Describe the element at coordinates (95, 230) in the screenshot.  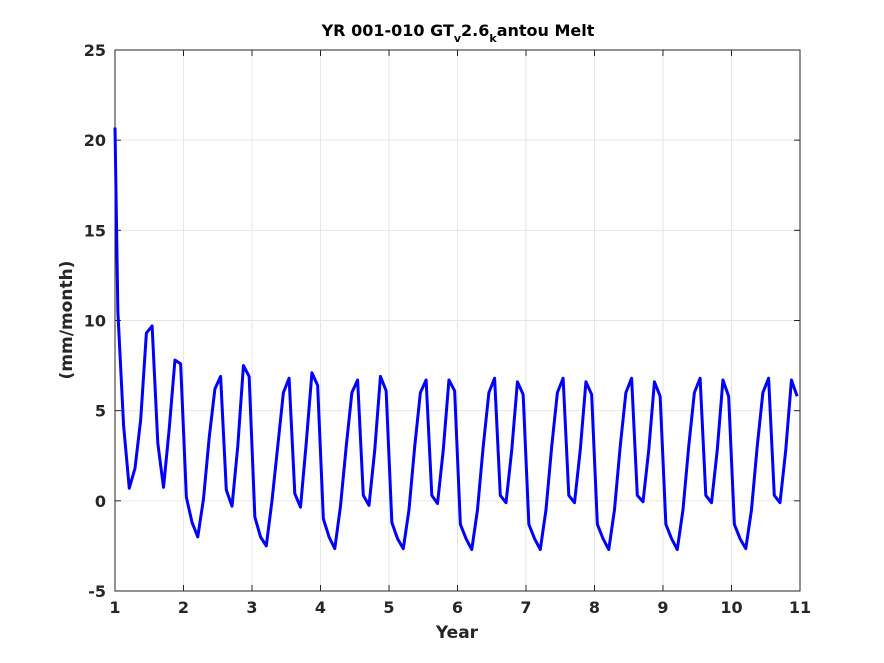
I see `y-tick-label: 15` at that location.